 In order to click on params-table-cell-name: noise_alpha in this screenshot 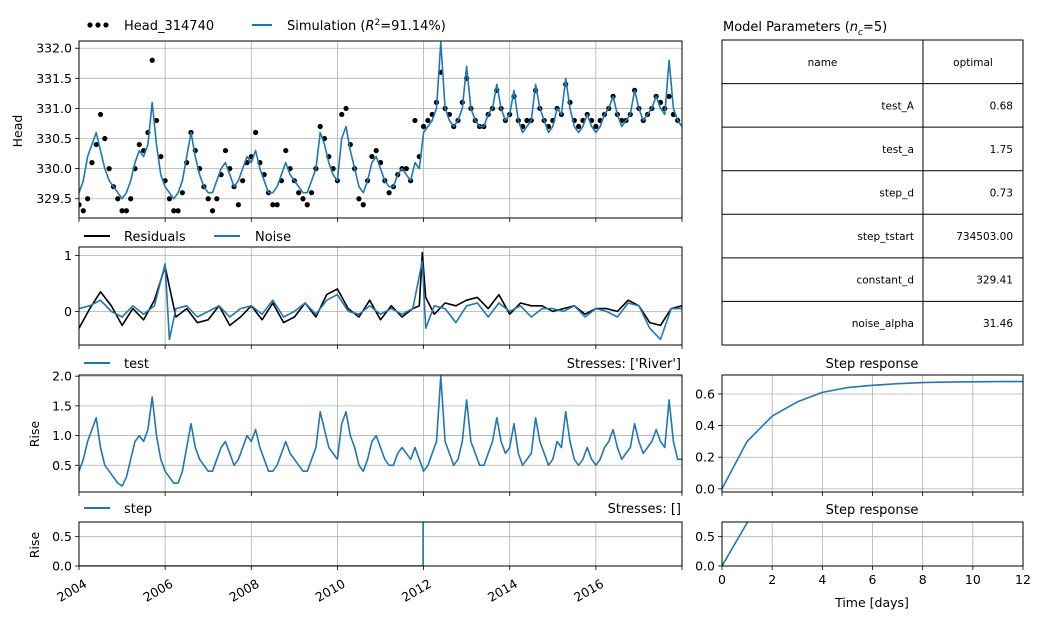, I will do `click(883, 324)`.